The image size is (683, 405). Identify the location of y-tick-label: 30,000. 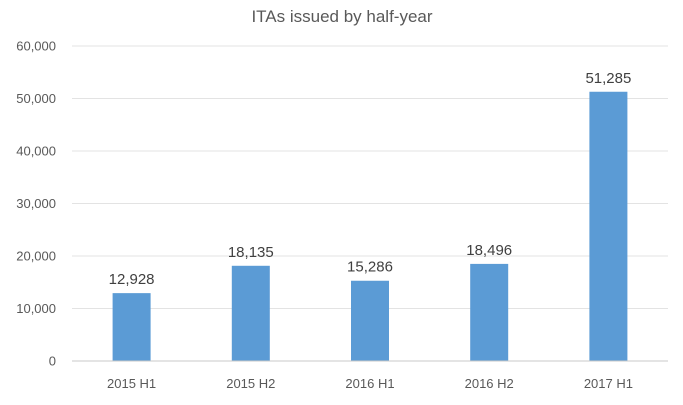
(36, 203).